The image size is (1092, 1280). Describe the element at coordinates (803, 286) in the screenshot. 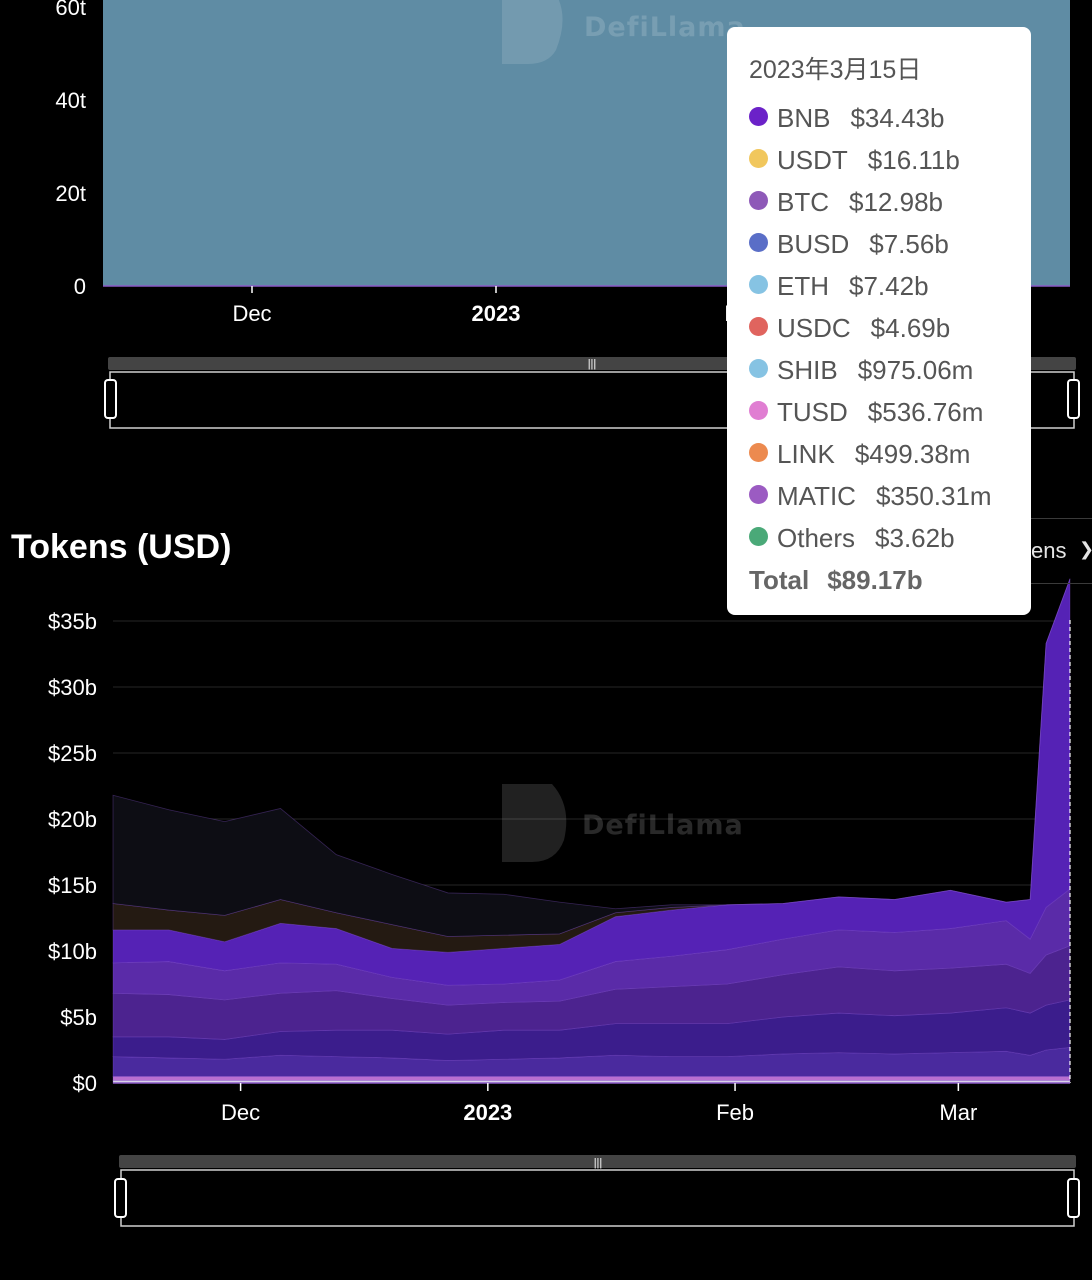

I see `tooltip-item-name: ETH` at that location.